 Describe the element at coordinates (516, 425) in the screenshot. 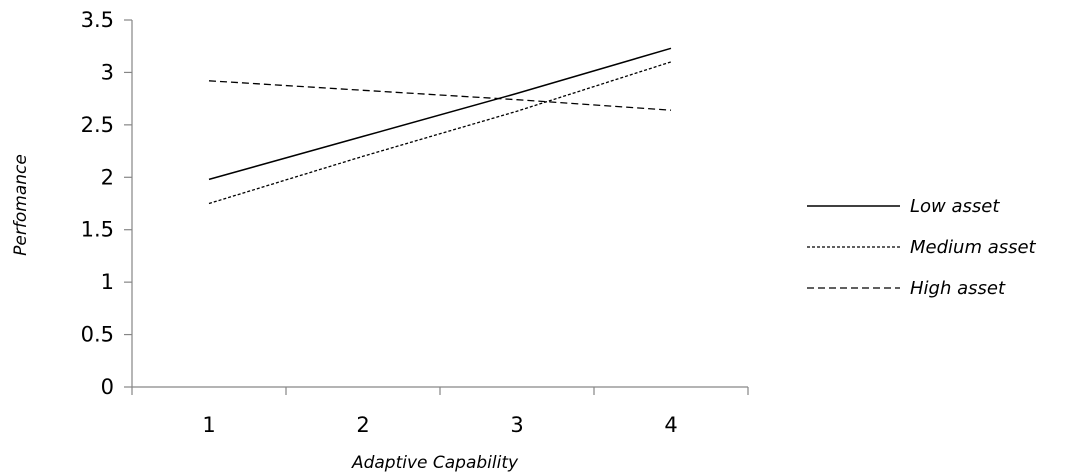

I see `x-tick-label: 3` at that location.